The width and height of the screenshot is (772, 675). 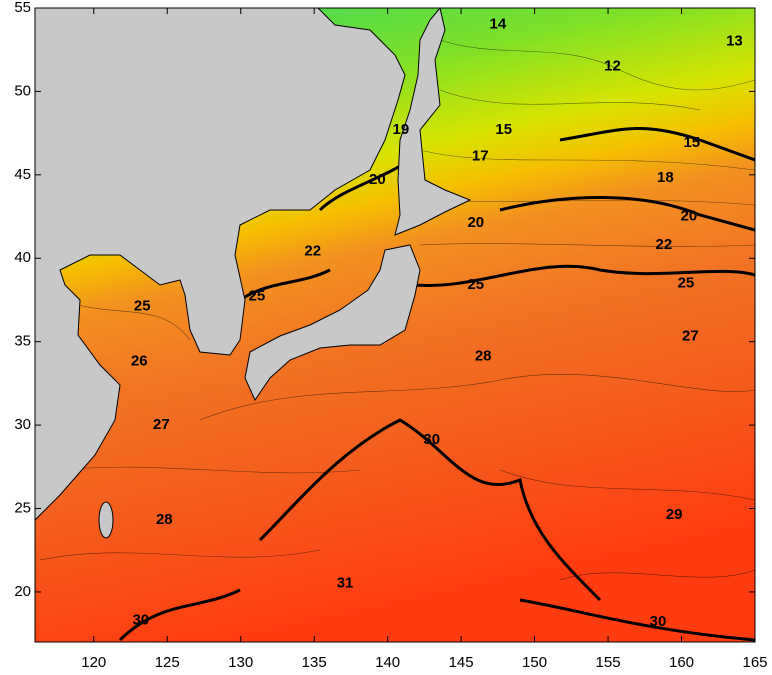 I want to click on x-tick-label: 145, so click(x=461, y=662).